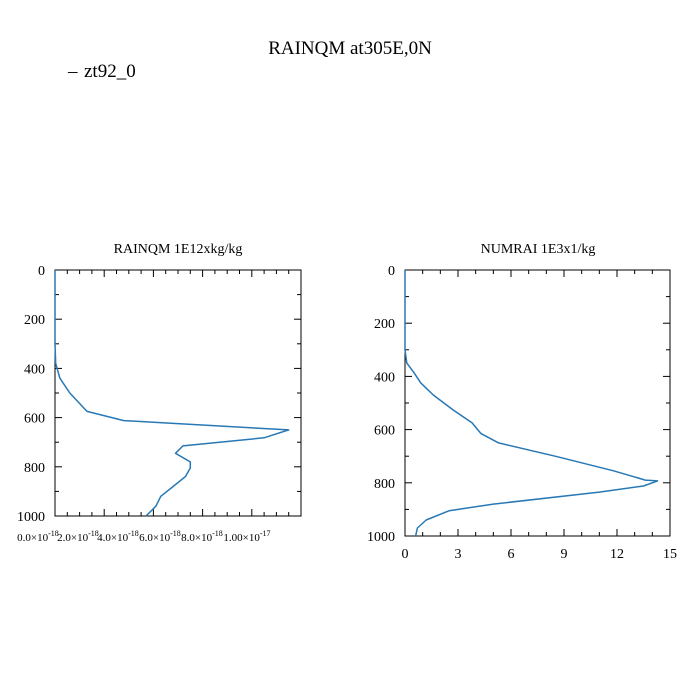  Describe the element at coordinates (118, 536) in the screenshot. I see `x-tick-label: 4.0×10⁻¹⁸` at that location.